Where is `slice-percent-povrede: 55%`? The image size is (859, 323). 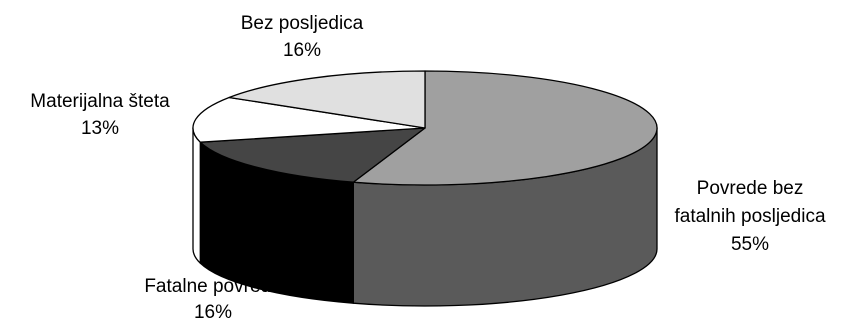 slice-percent-povrede: 55% is located at coordinates (750, 244).